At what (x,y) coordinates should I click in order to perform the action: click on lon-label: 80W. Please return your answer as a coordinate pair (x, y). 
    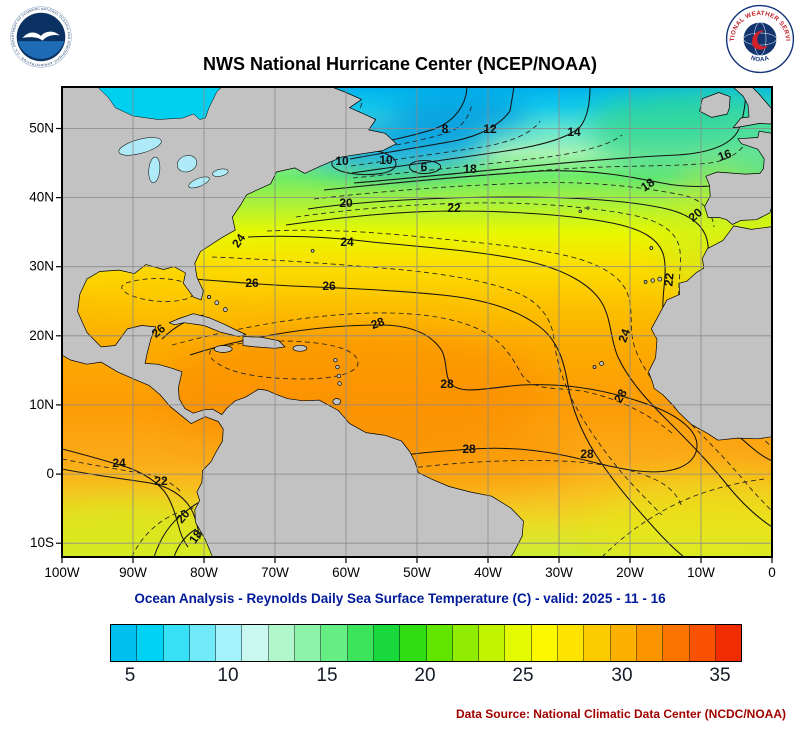
    Looking at the image, I should click on (204, 572).